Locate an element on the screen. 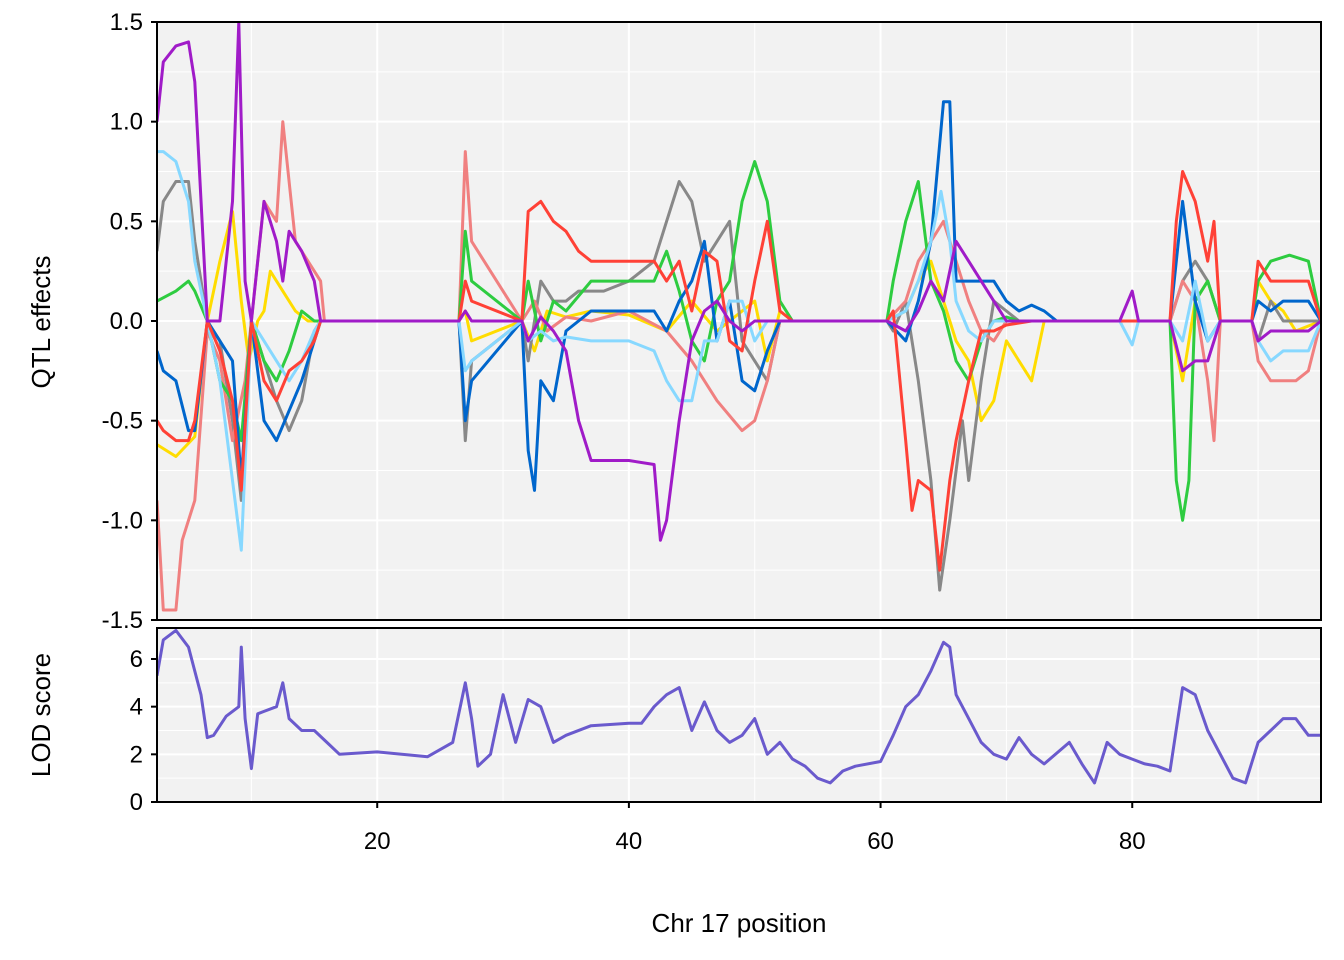 This screenshot has height=960, width=1344. lod-series-group is located at coordinates (739, 706).